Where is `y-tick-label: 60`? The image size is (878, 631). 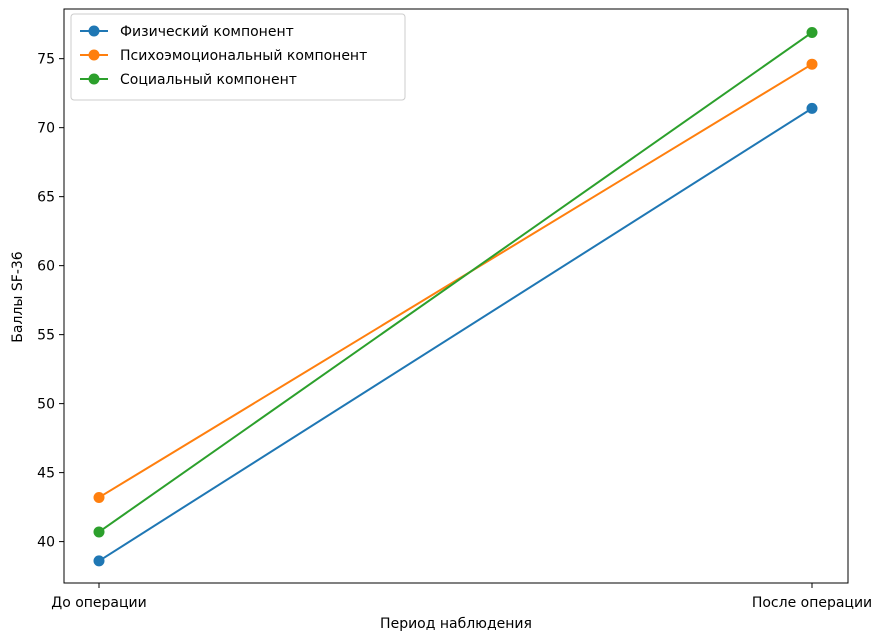
y-tick-label: 60 is located at coordinates (46, 267).